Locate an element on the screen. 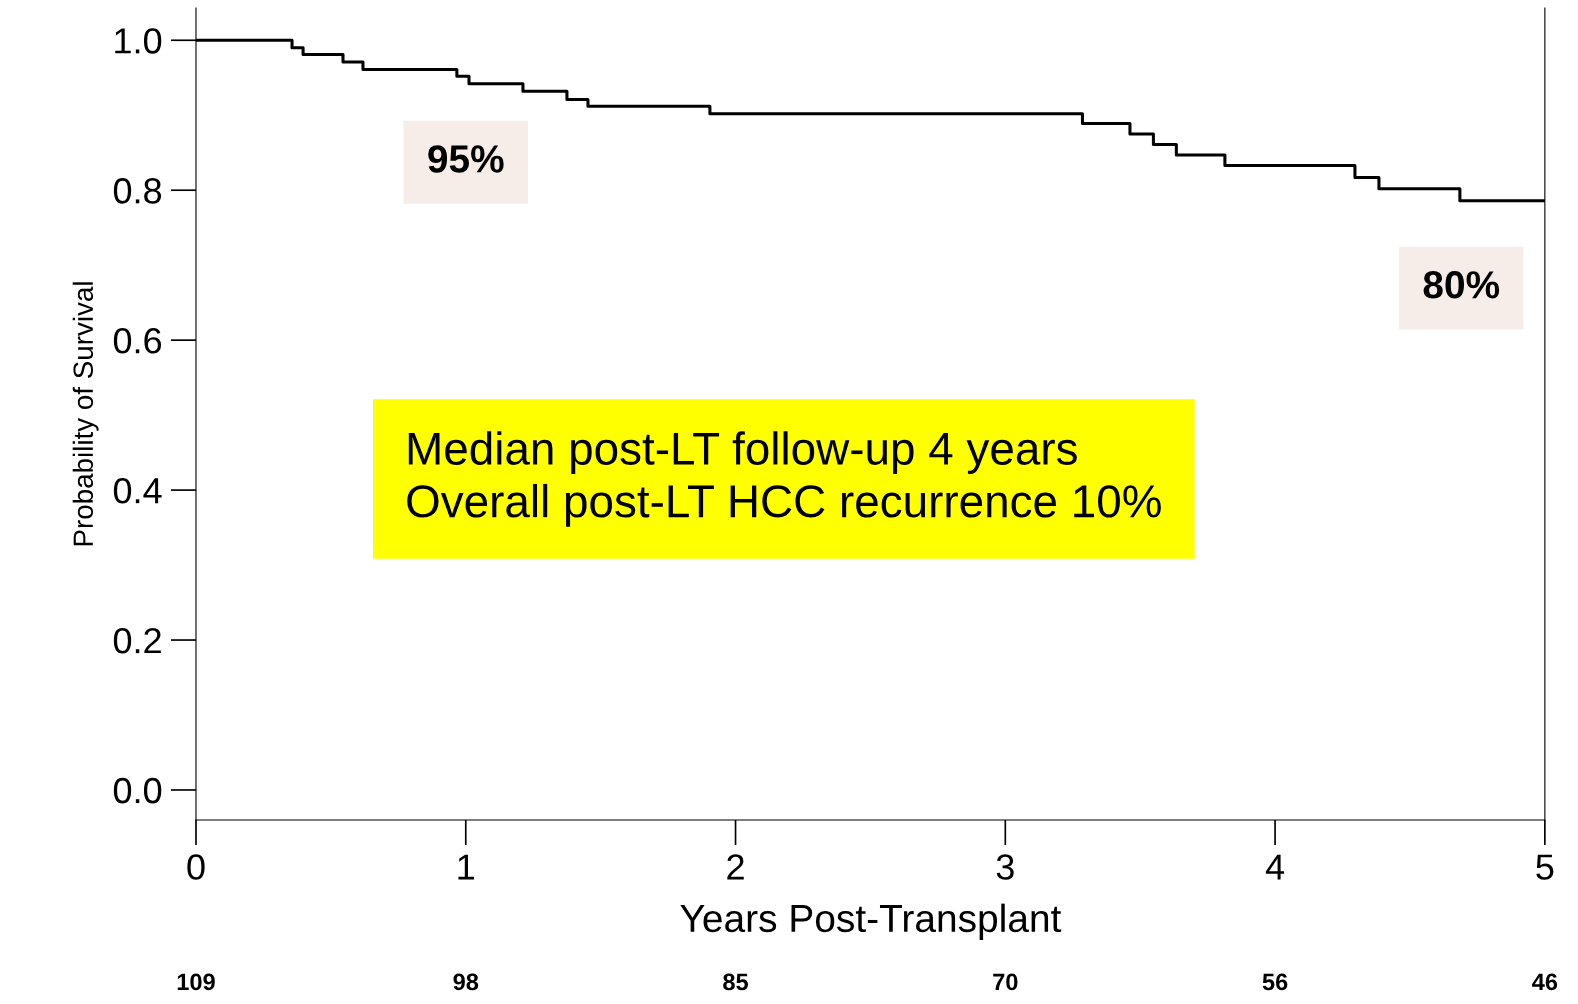 This screenshot has height=1004, width=1578. x-tick-label: 3 is located at coordinates (1005, 867).